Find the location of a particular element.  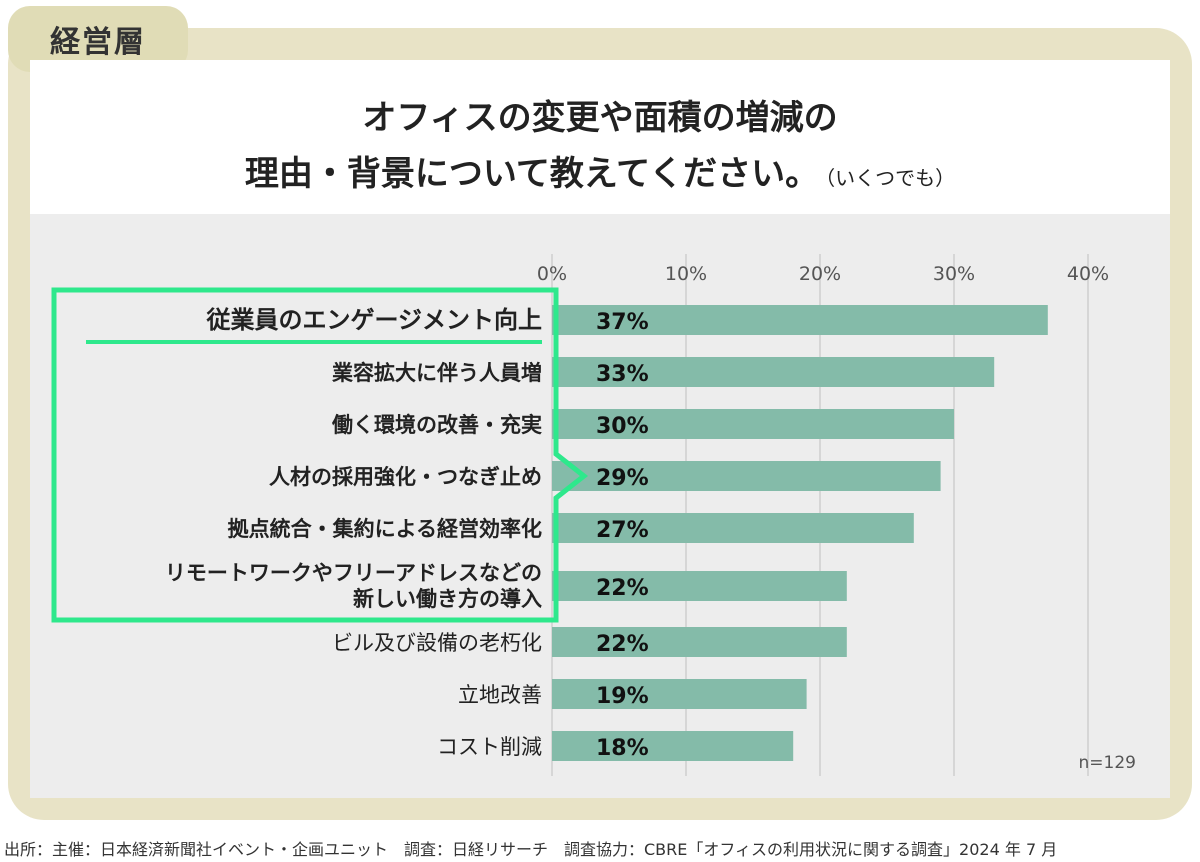

category-label: ビル及び設備の老朽化 is located at coordinates (437, 643).